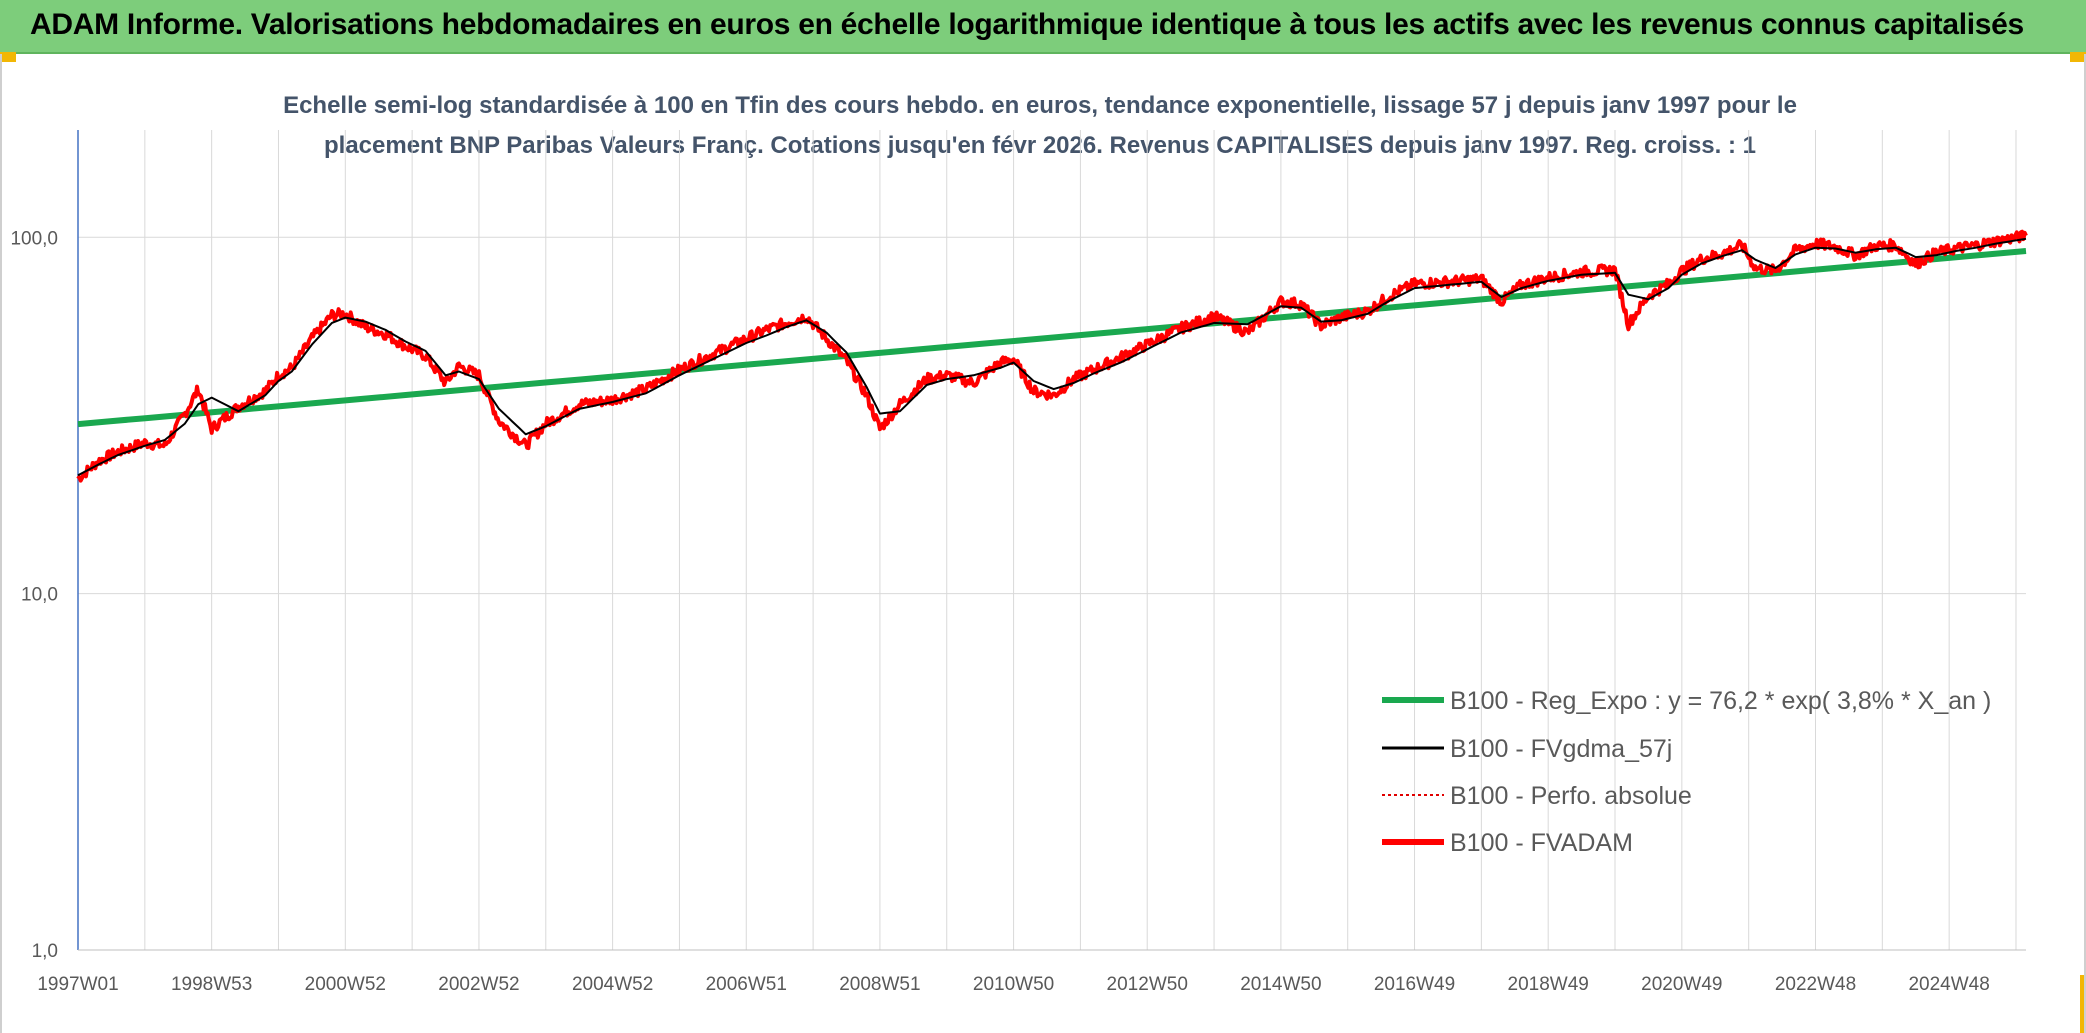  What do you see at coordinates (746, 984) in the screenshot?
I see `x-tick-label: 2006W51` at bounding box center [746, 984].